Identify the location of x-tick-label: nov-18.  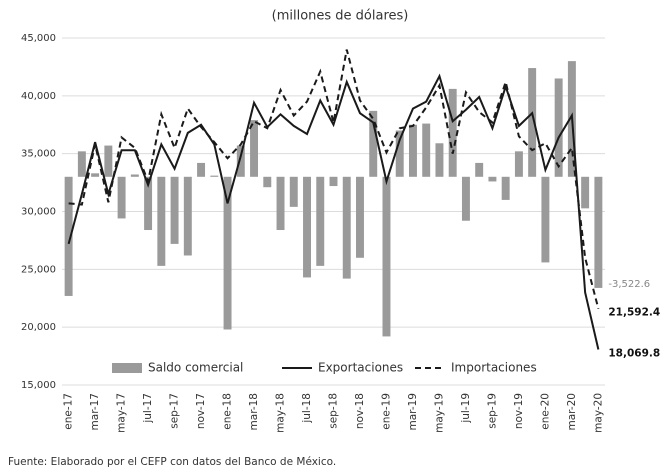
(360, 411).